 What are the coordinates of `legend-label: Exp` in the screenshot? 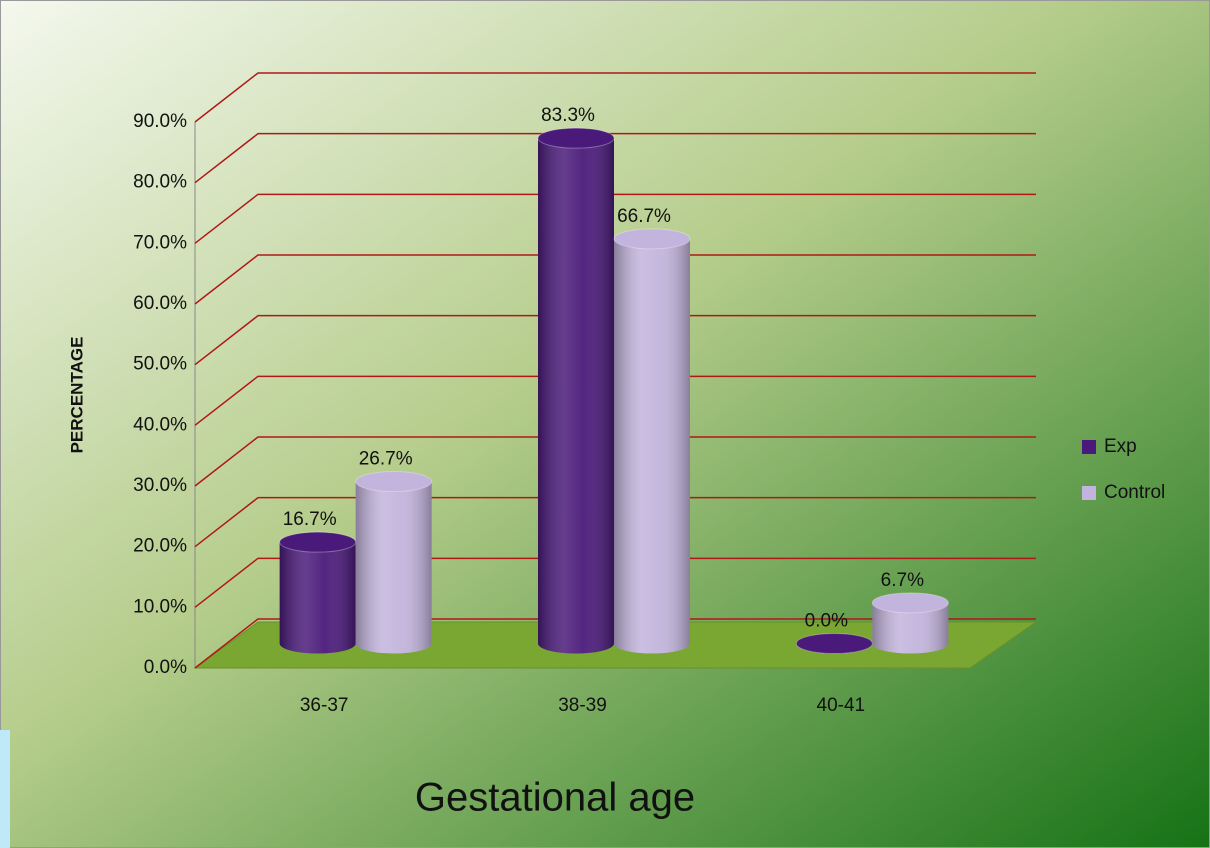 It's located at (1120, 446).